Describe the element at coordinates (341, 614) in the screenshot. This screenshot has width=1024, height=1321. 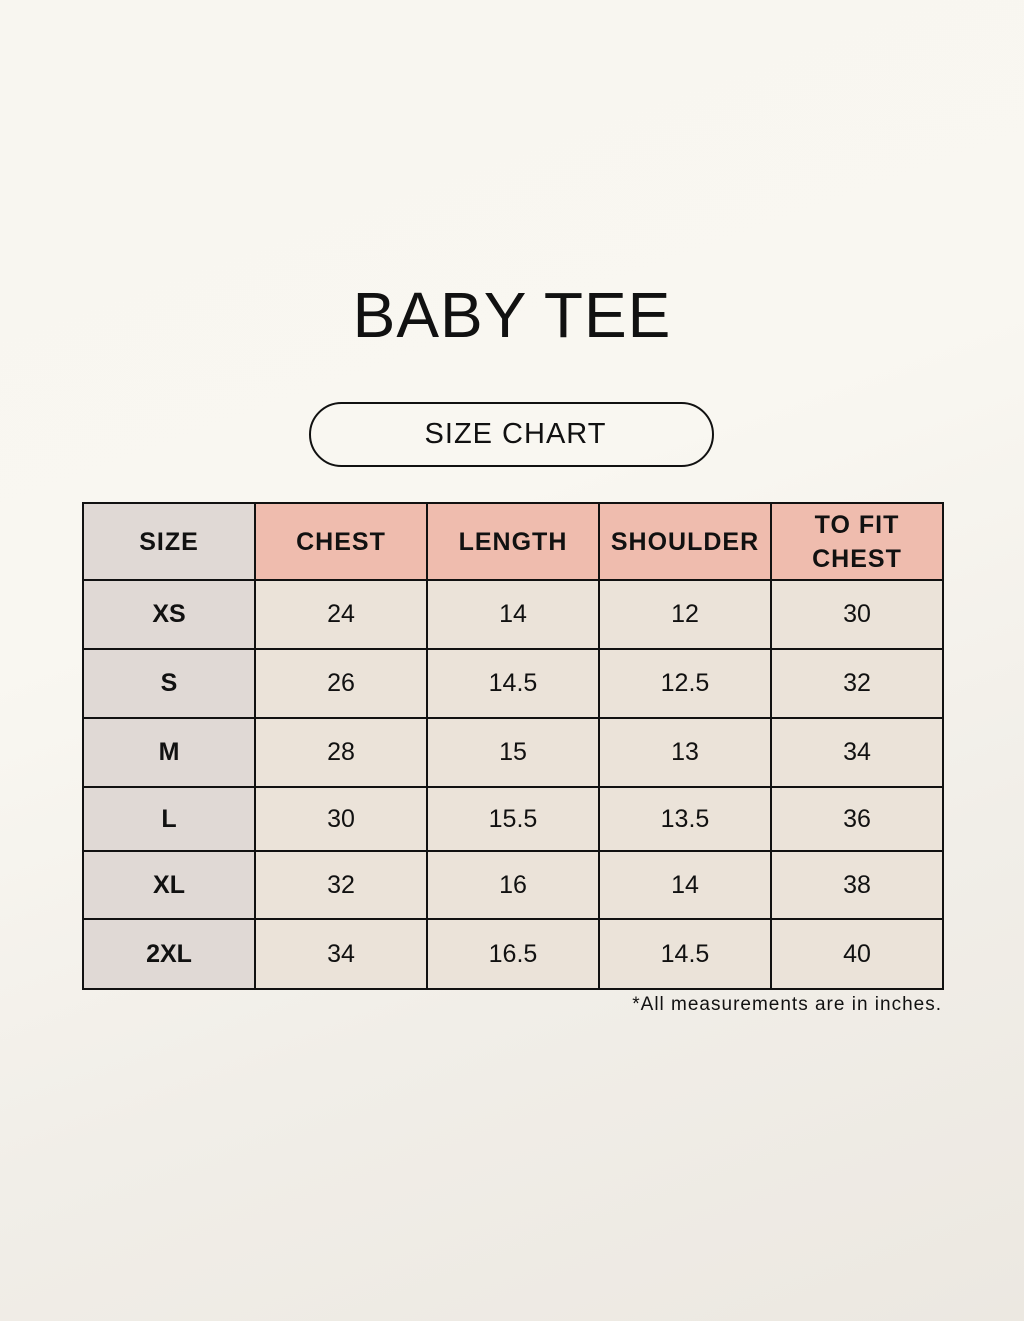
I see `cell-chest: 24` at that location.